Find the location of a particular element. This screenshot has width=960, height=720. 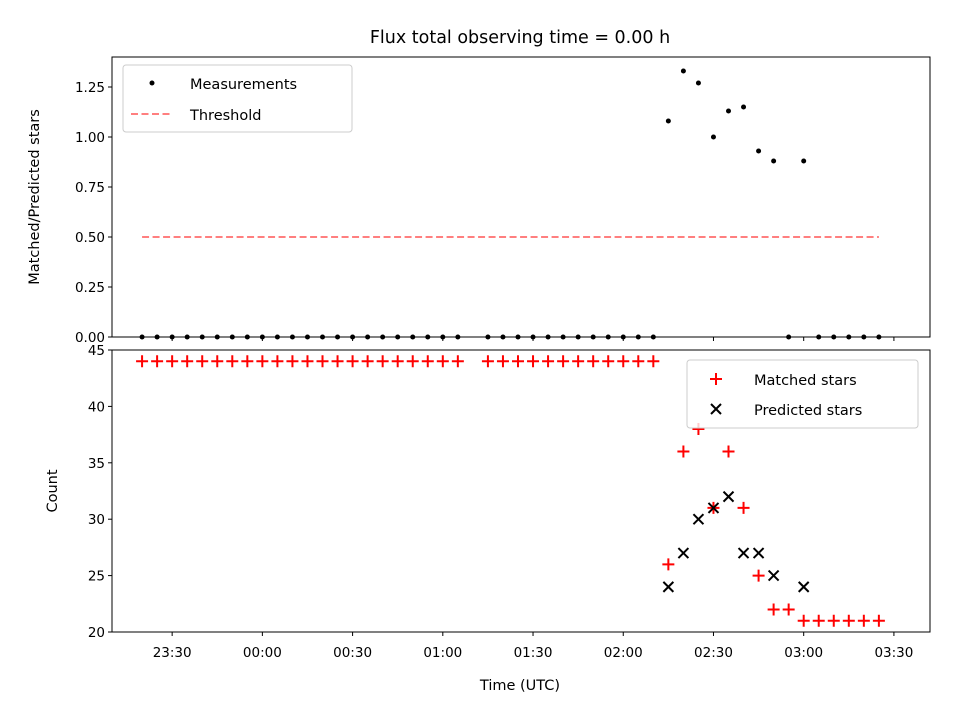

bottom-y-tick-label: 25 is located at coordinates (96, 577).